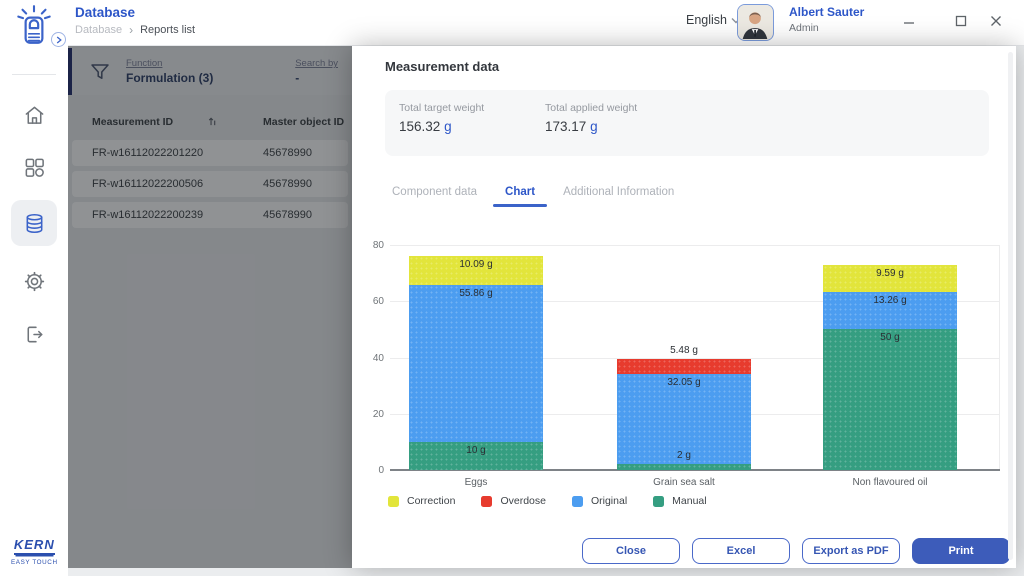 This screenshot has width=1024, height=576. I want to click on segment-value-label: 5.48 g, so click(684, 350).